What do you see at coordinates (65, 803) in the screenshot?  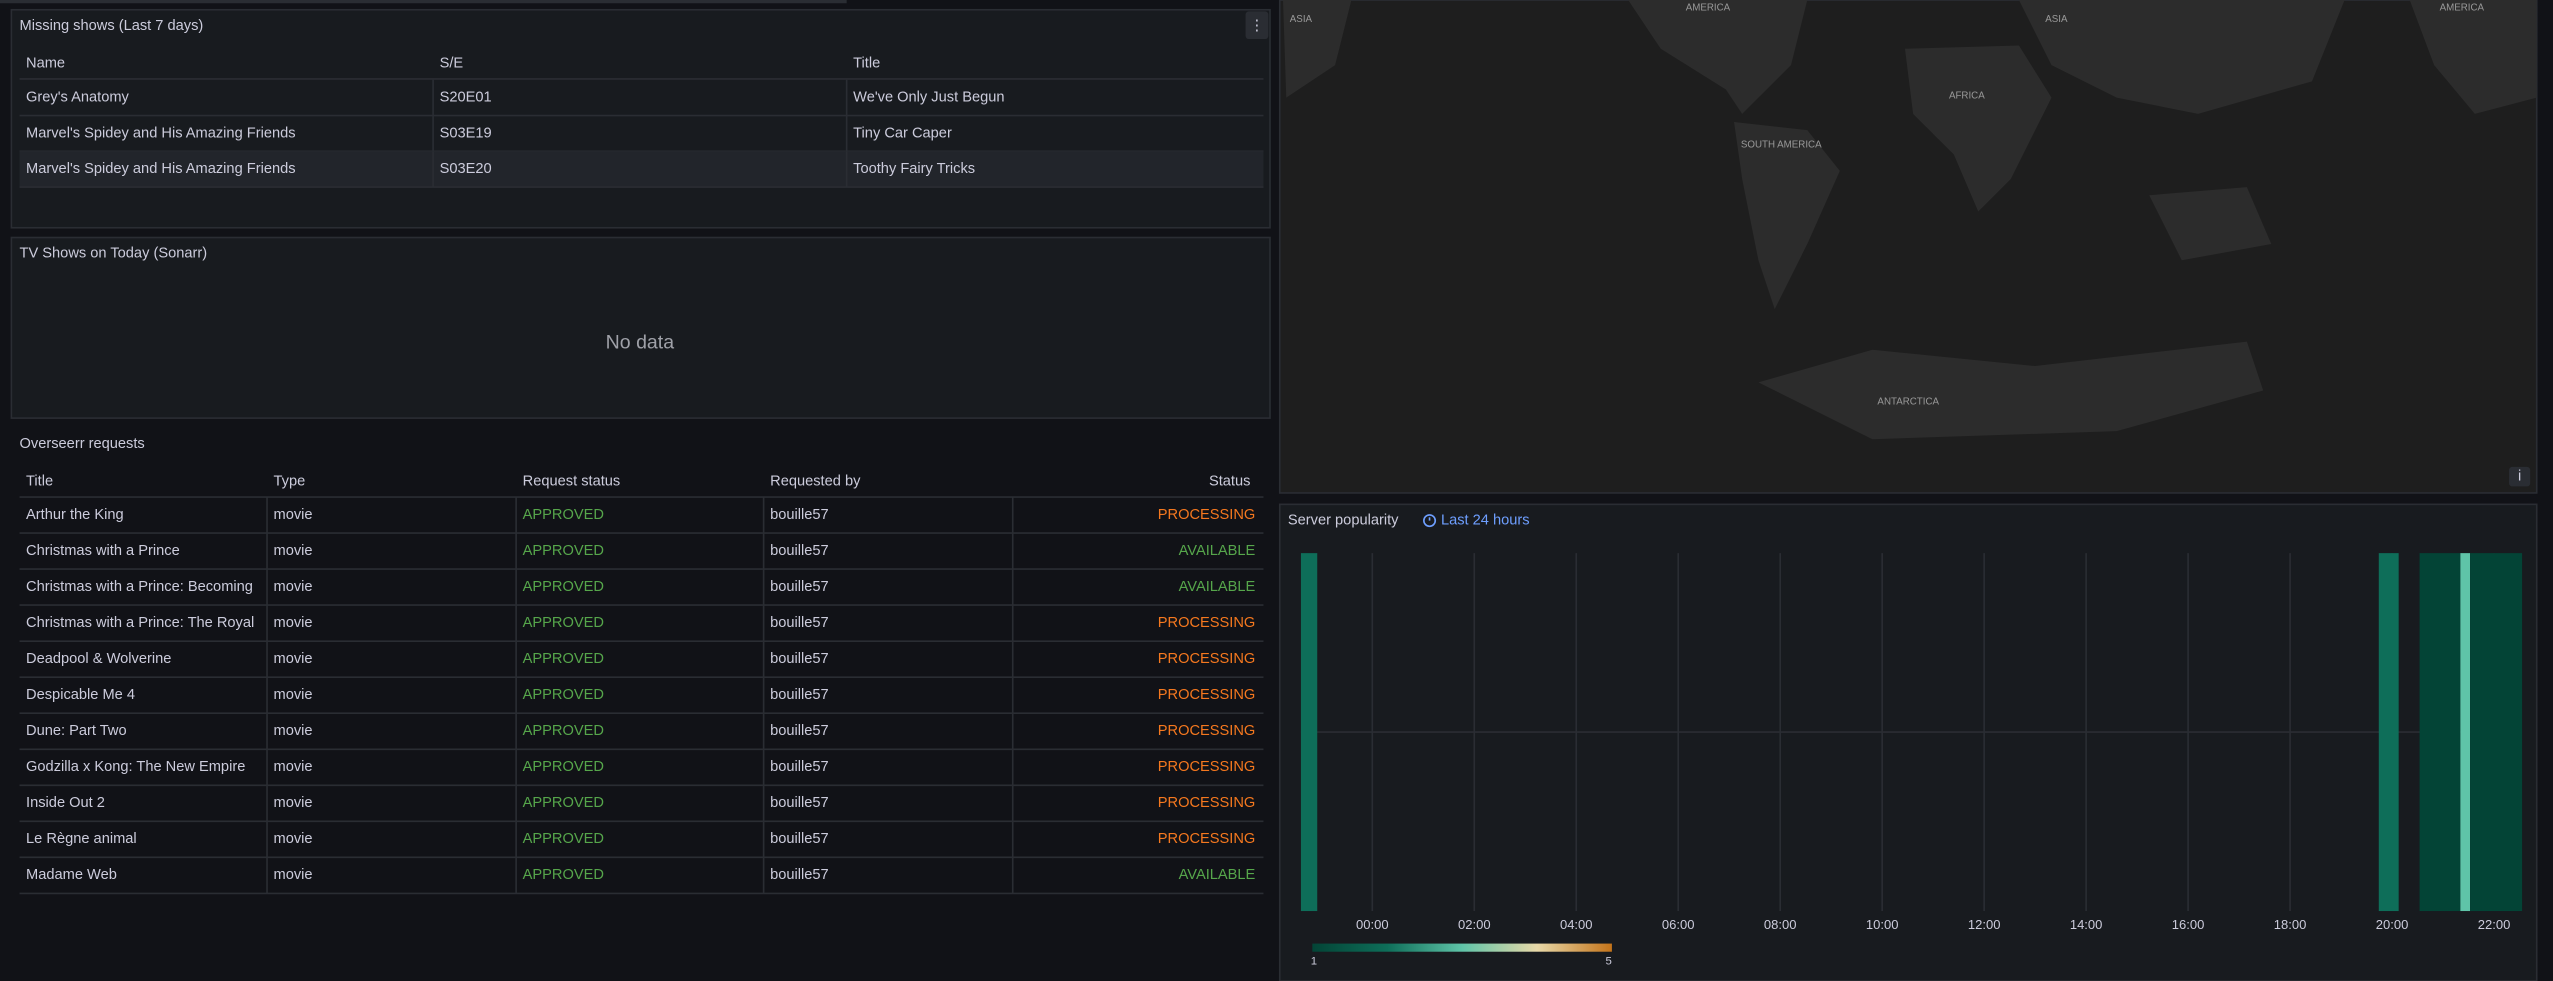 I see `cell: Inside Out 2` at bounding box center [65, 803].